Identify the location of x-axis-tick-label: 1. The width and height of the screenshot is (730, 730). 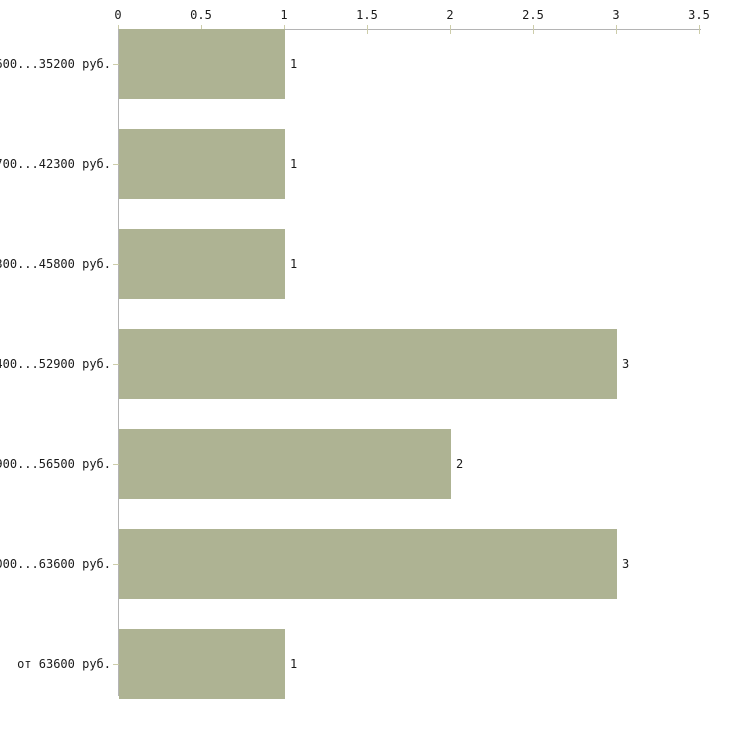
(284, 15).